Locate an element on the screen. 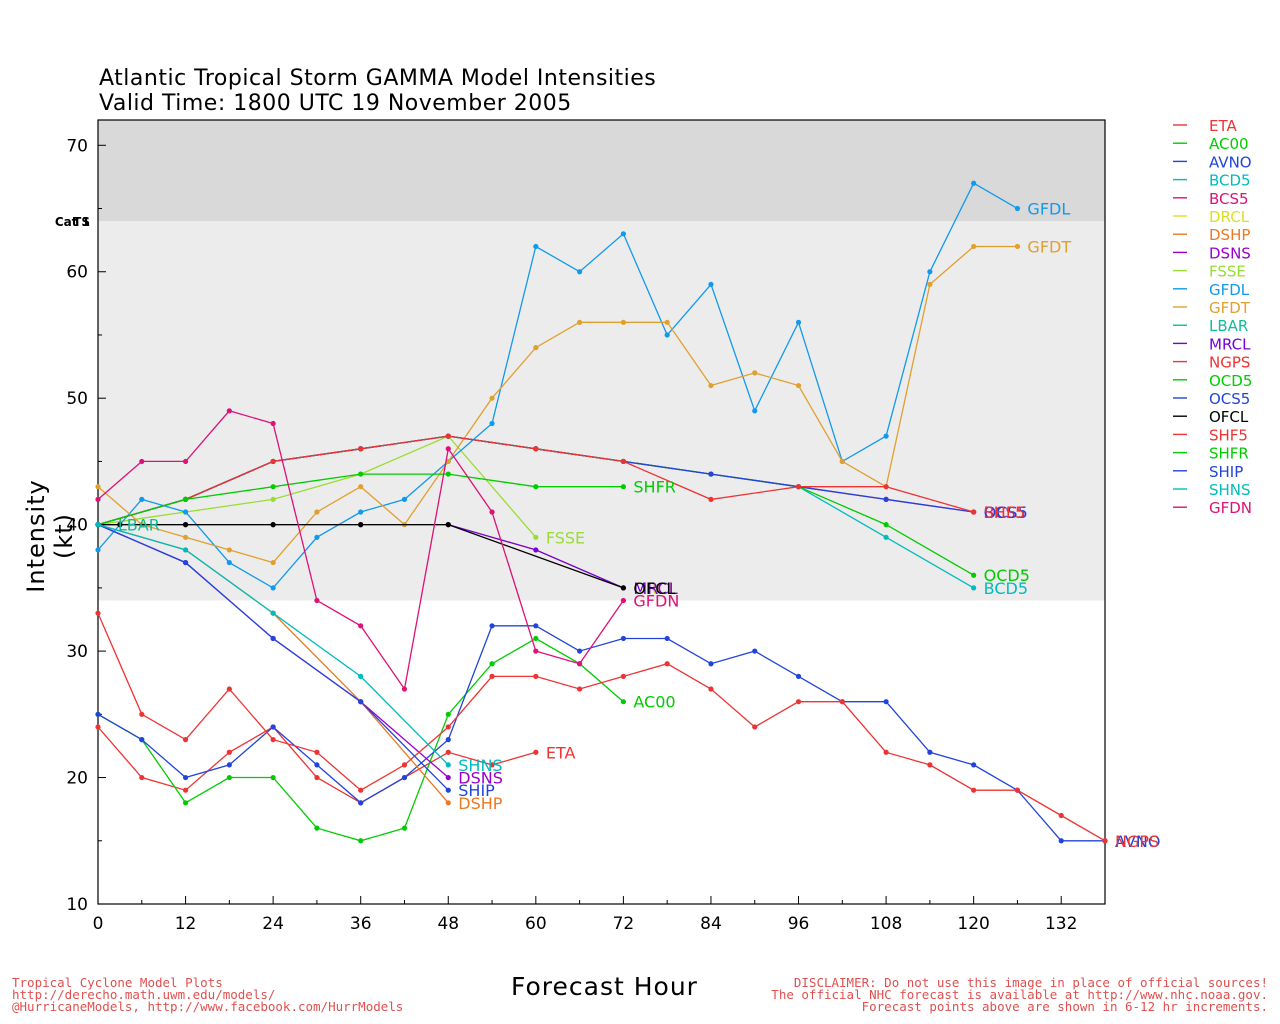 The height and width of the screenshot is (1024, 1280). legend-label-gfdn: GFDN is located at coordinates (1230, 508).